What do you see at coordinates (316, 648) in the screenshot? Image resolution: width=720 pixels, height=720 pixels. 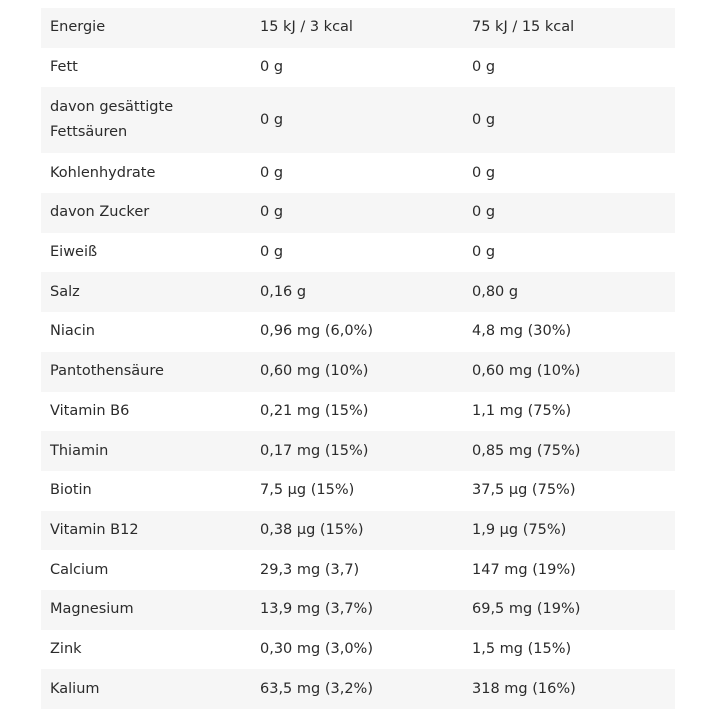 I see `value-per-serving: 0,30 mg (3,0%)` at bounding box center [316, 648].